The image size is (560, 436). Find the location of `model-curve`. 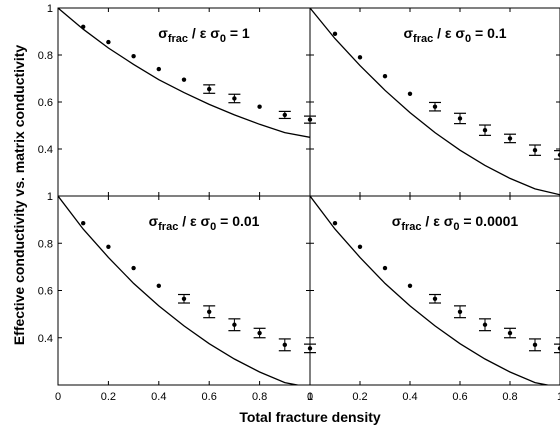

model-curve is located at coordinates (184, 73).